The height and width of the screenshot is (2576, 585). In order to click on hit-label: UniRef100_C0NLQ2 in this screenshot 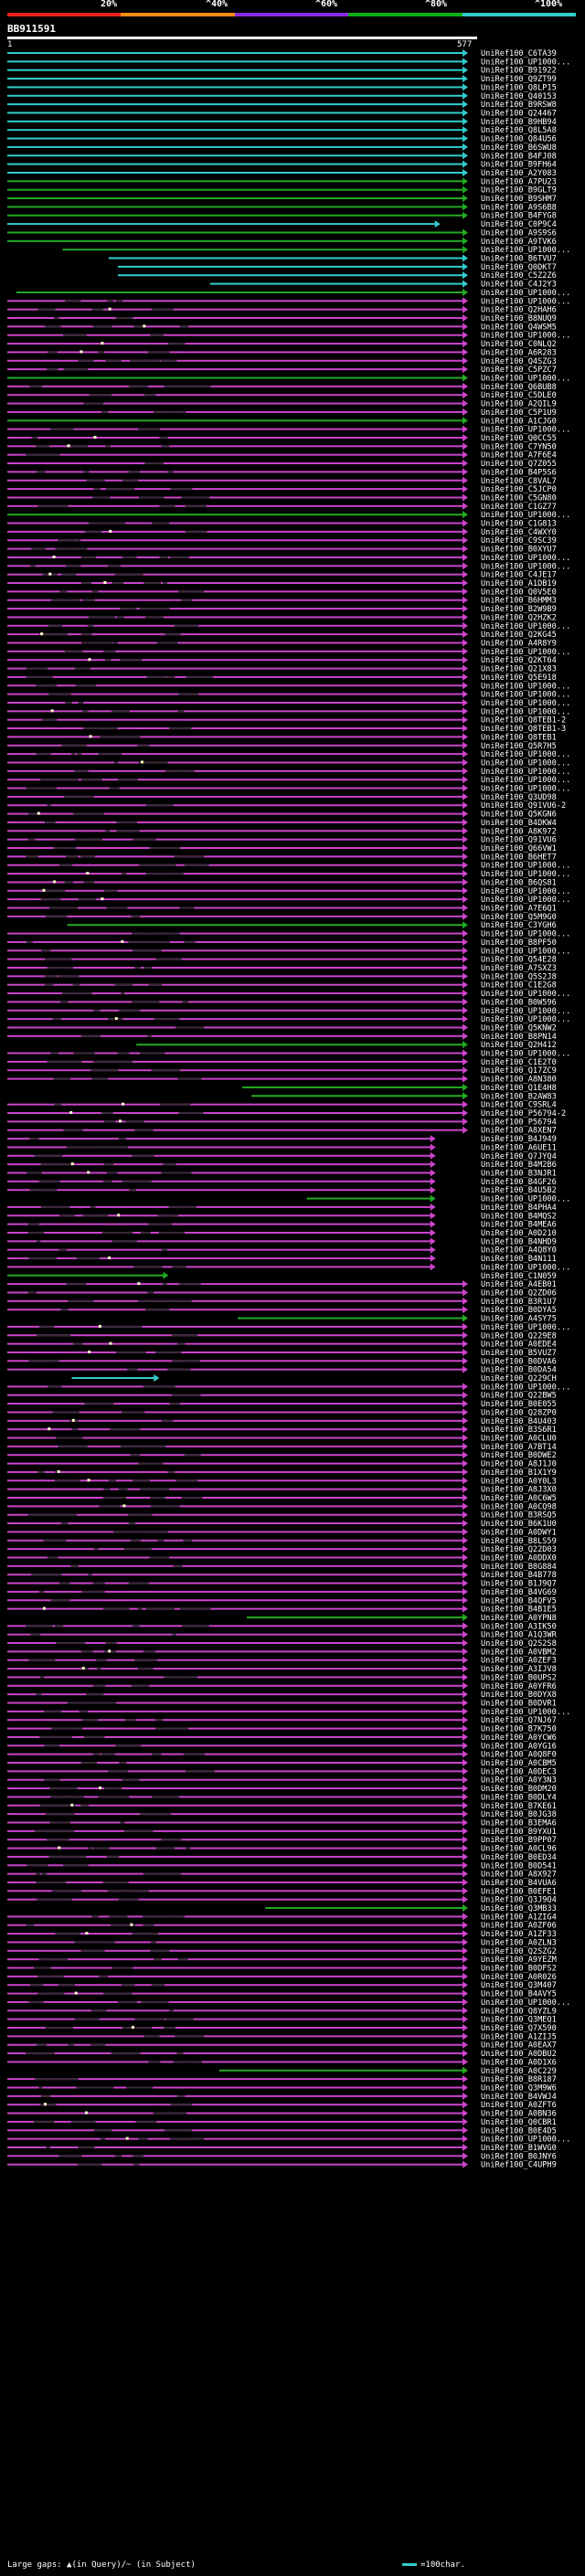, I will do `click(519, 344)`.